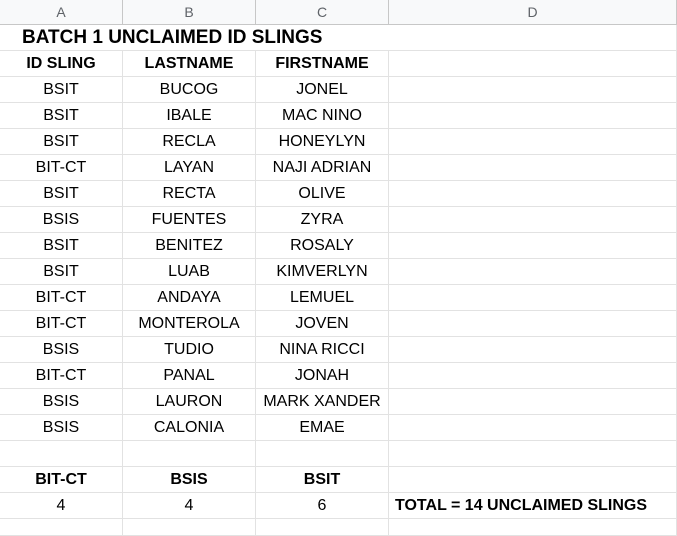 This screenshot has width=677, height=536. I want to click on table-row: BIT-CT ANDAYA LEMUEL, so click(338, 298).